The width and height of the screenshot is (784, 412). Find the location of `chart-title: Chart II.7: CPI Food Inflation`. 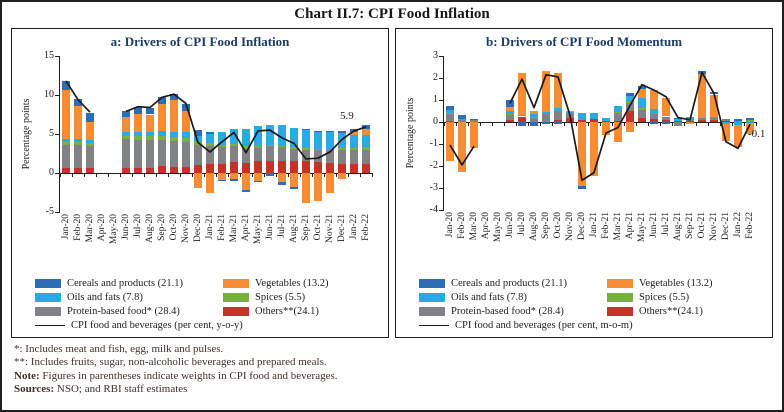

chart-title: Chart II.7: CPI Food Inflation is located at coordinates (392, 14).